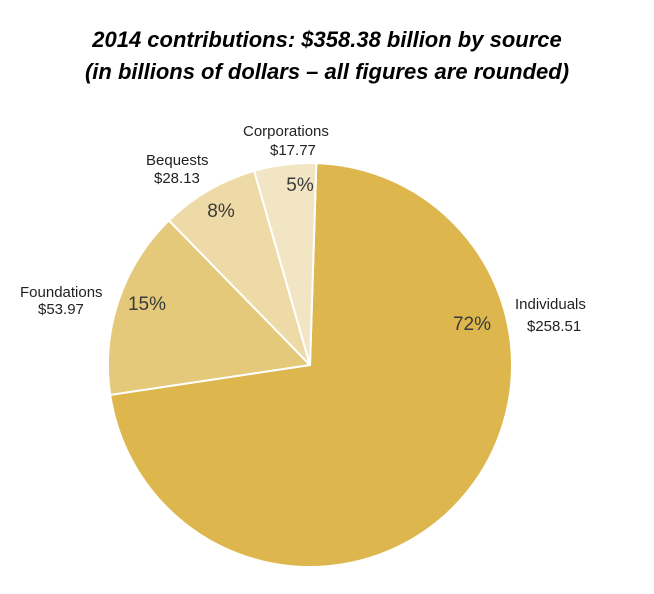 The height and width of the screenshot is (594, 654). Describe the element at coordinates (285, 264) in the screenshot. I see `pie-slice-corporations` at that location.